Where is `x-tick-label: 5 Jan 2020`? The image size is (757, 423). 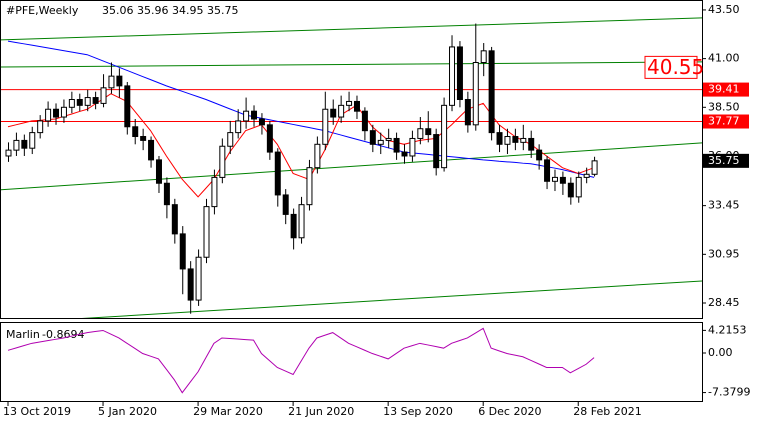
x-tick-label: 5 Jan 2020 is located at coordinates (127, 411).